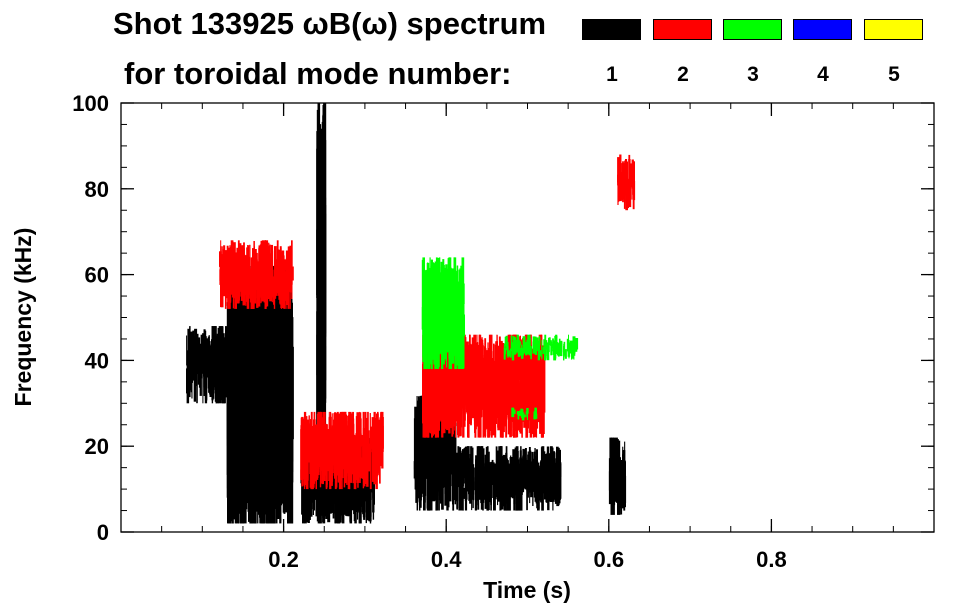 This screenshot has height=615, width=963. What do you see at coordinates (609, 559) in the screenshot?
I see `x-tick-label: 0.6` at bounding box center [609, 559].